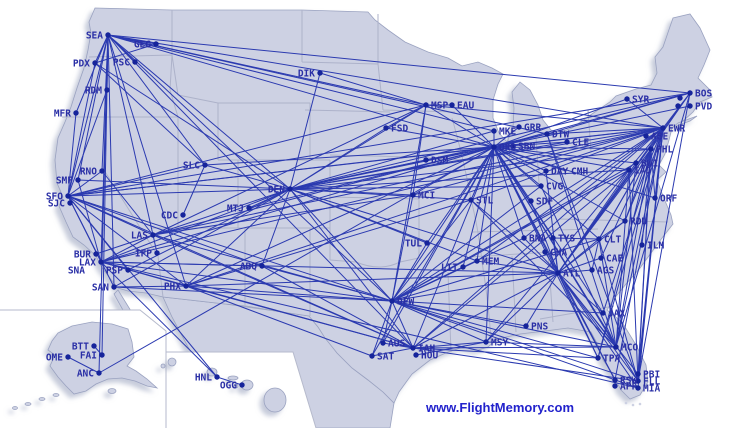  What do you see at coordinates (651, 389) in the screenshot?
I see `airport-label-MIA: MIA` at bounding box center [651, 389].